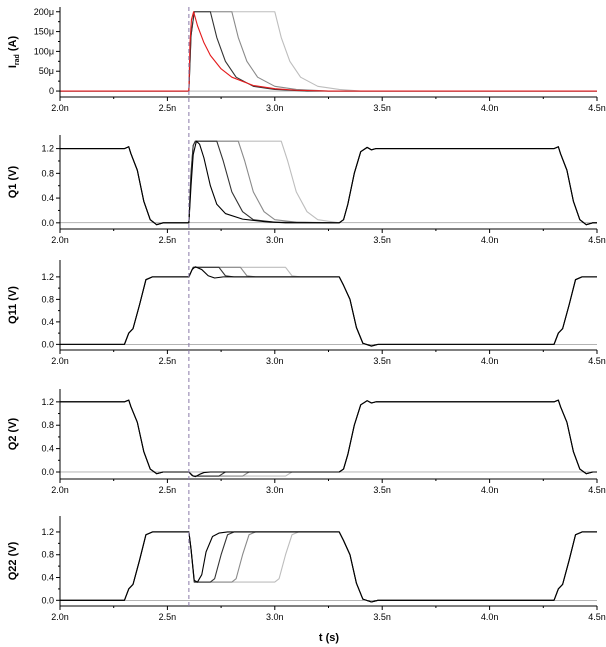 This screenshot has height=647, width=606. What do you see at coordinates (47, 299) in the screenshot?
I see `y-tick-label-q11-2: 0.8` at bounding box center [47, 299].